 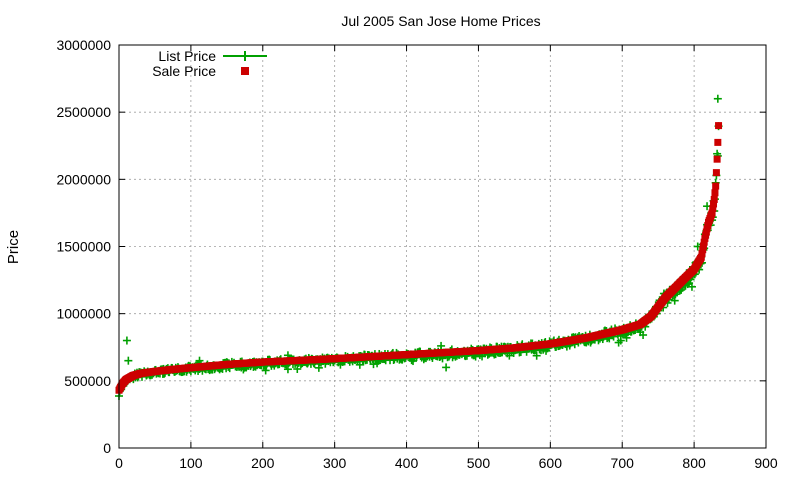 I want to click on y-tick-label: 2500000, so click(x=83, y=112).